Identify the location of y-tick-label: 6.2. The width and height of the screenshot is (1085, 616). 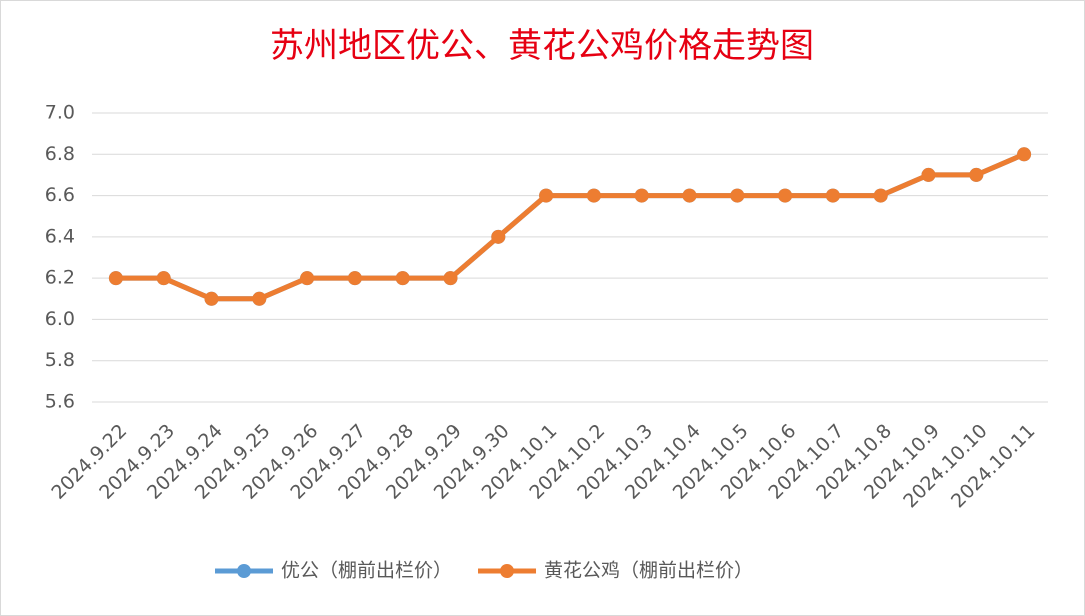
(60, 278).